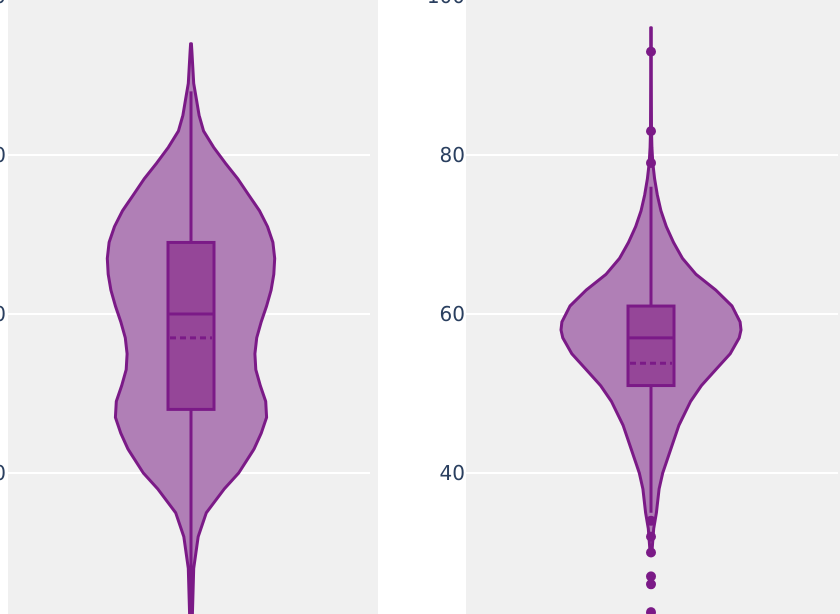  Describe the element at coordinates (452, 155) in the screenshot. I see `y-tick-label-1-2: 80` at that location.